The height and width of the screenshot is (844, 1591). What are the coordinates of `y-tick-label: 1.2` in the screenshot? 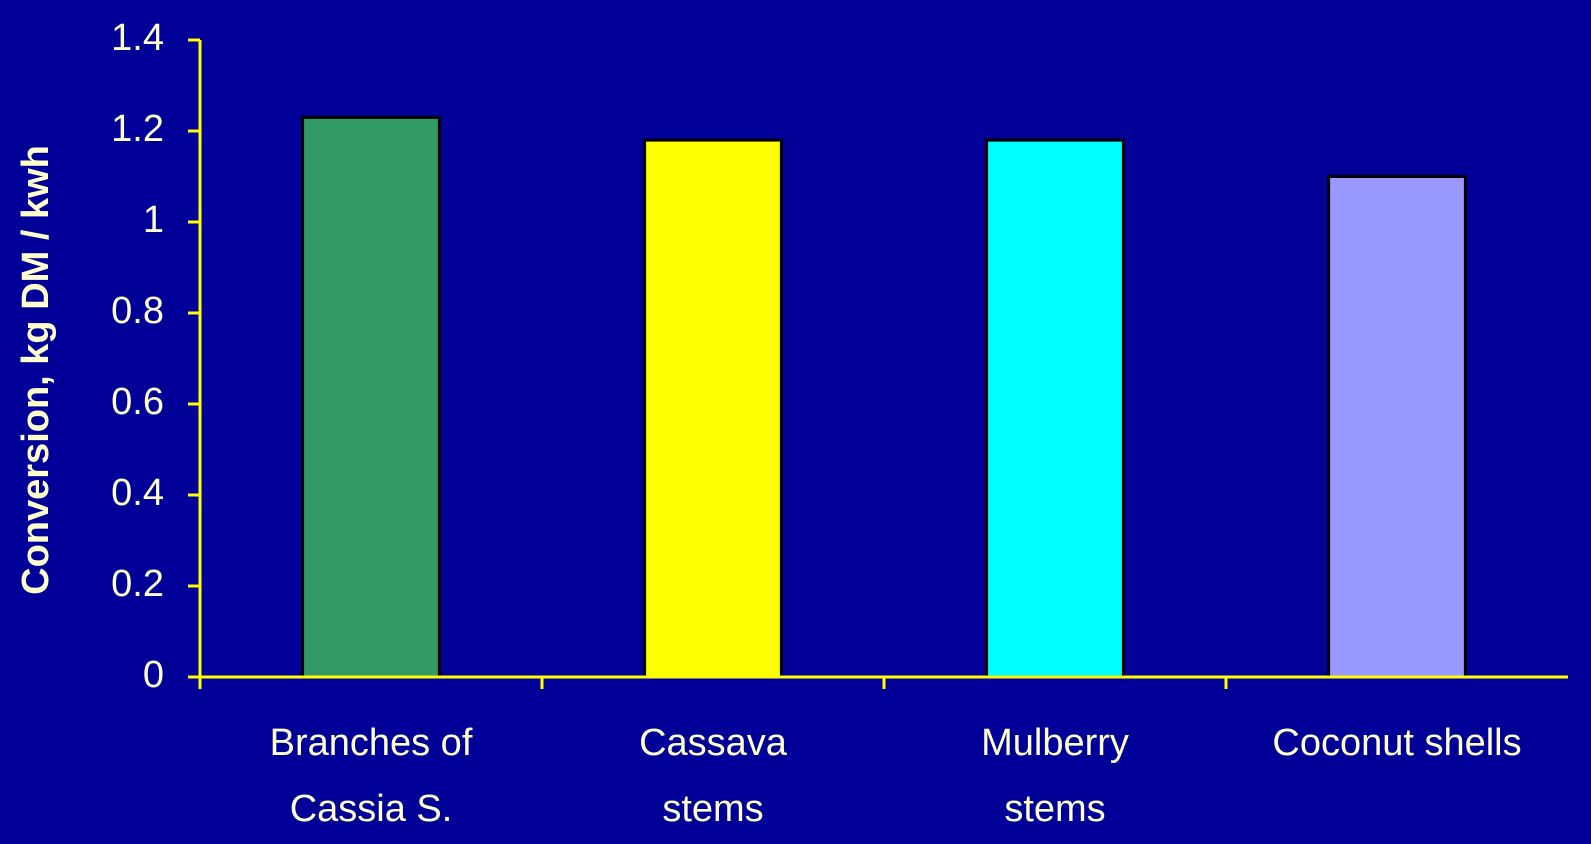 It's located at (137, 129).